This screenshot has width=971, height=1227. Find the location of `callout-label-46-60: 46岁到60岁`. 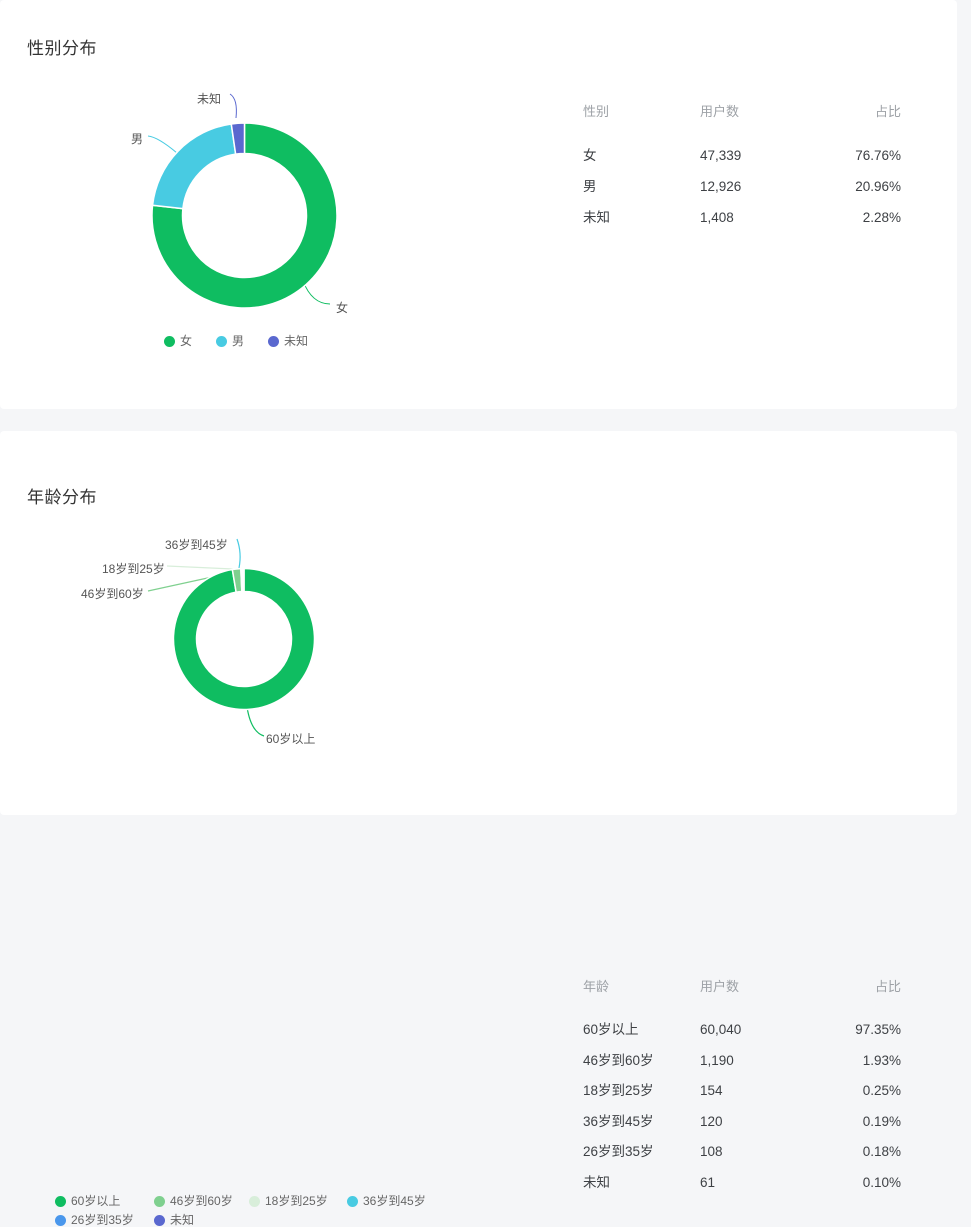

callout-label-46-60: 46岁到60岁 is located at coordinates (112, 593).